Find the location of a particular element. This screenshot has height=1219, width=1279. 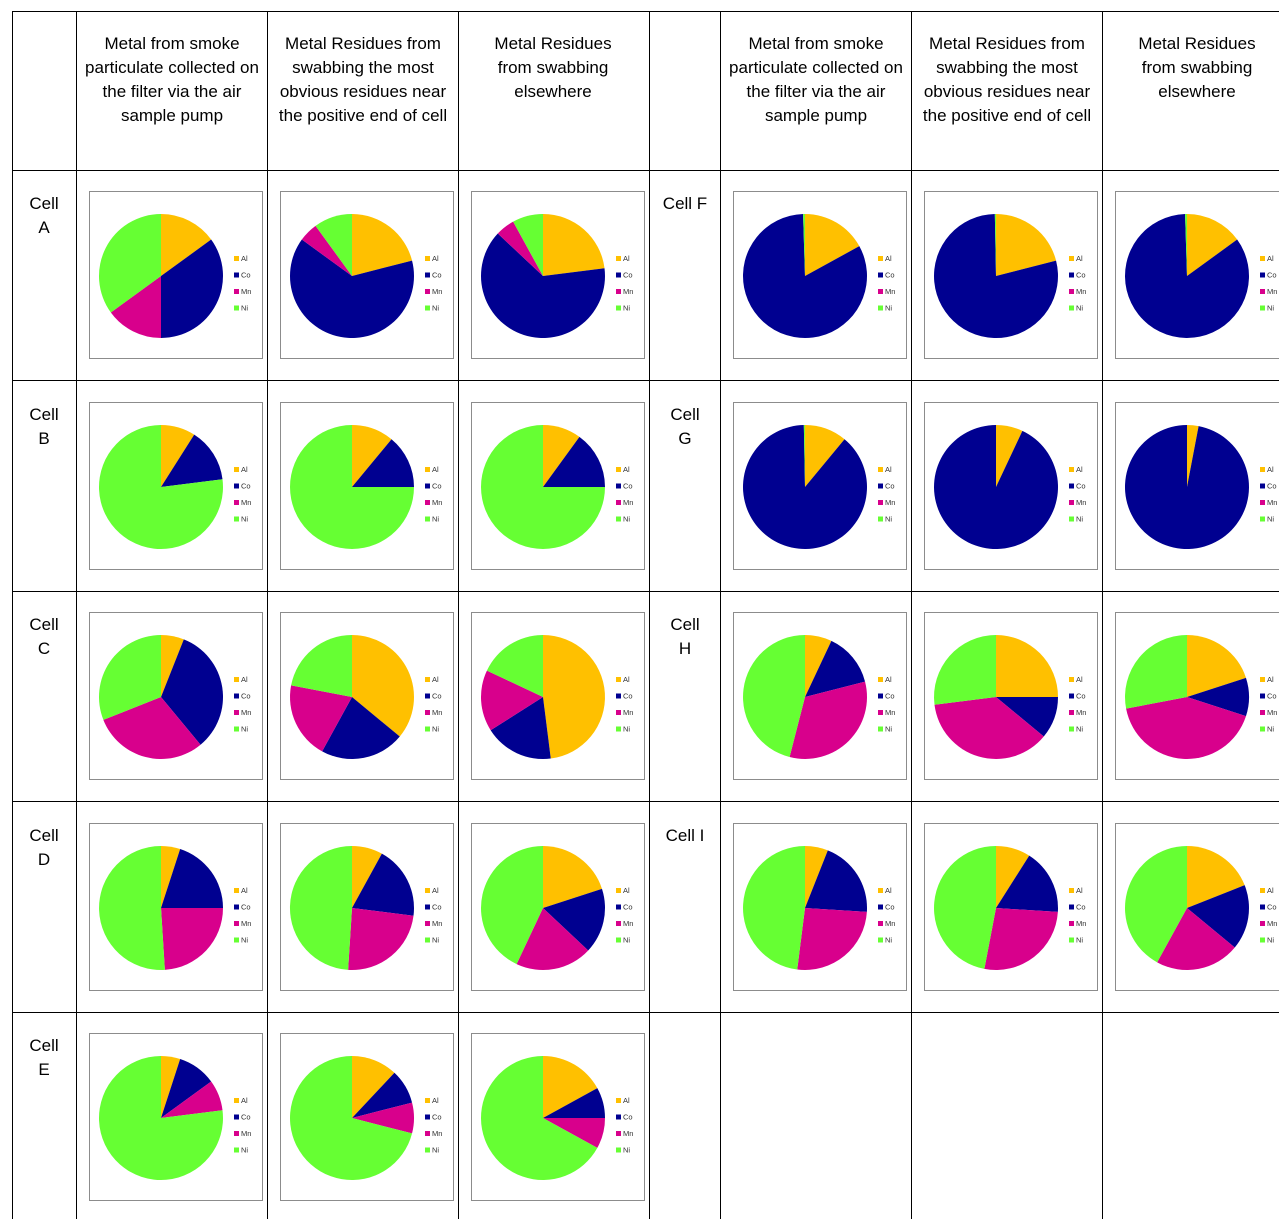

pie-chart-cell-h-col-3: Al Co Mn Ni is located at coordinates (1197, 696).